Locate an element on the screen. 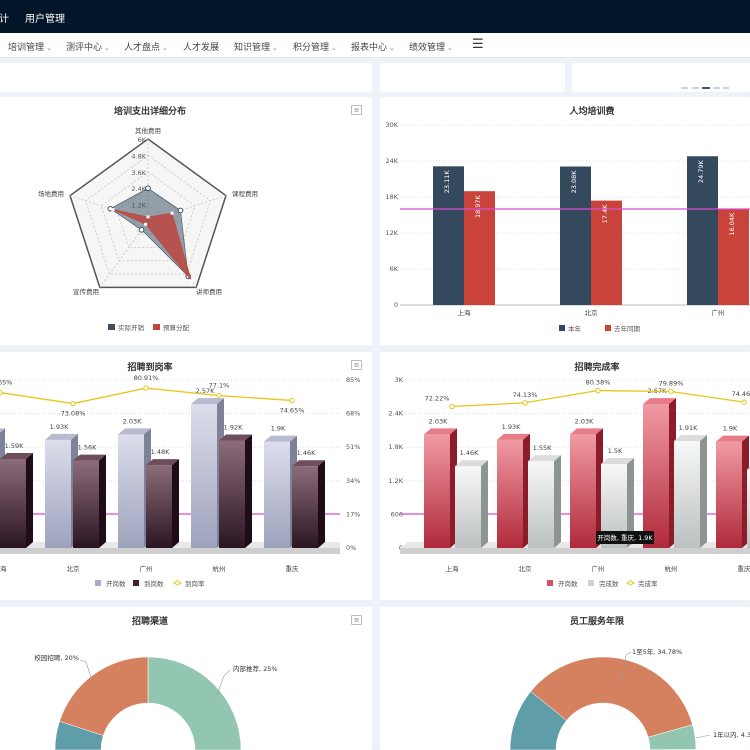 The width and height of the screenshot is (750, 750). nav-label: 知识管理 is located at coordinates (252, 48).